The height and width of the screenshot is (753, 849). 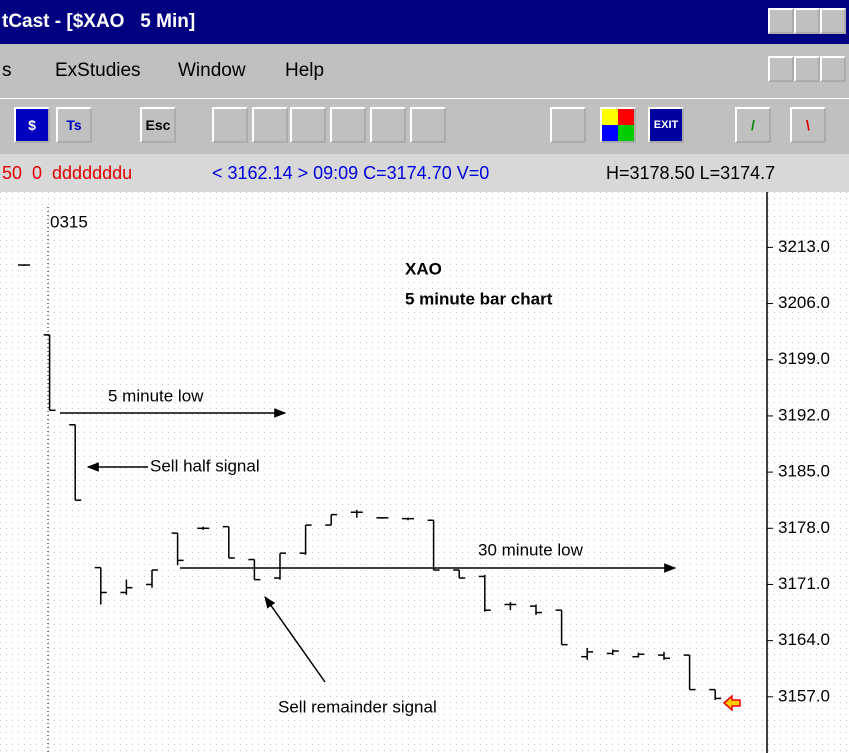 What do you see at coordinates (666, 125) in the screenshot?
I see `tool-button: EXIT` at bounding box center [666, 125].